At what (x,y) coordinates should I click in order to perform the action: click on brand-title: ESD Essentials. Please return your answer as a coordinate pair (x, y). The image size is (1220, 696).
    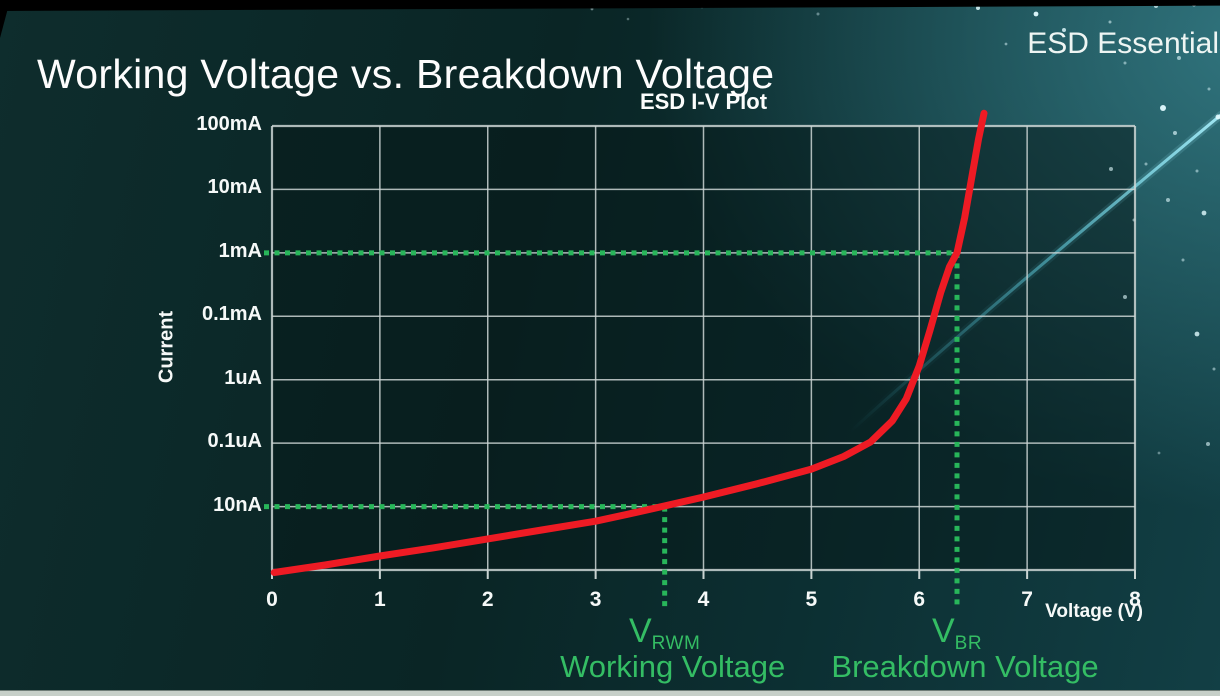
    Looking at the image, I should click on (1123, 43).